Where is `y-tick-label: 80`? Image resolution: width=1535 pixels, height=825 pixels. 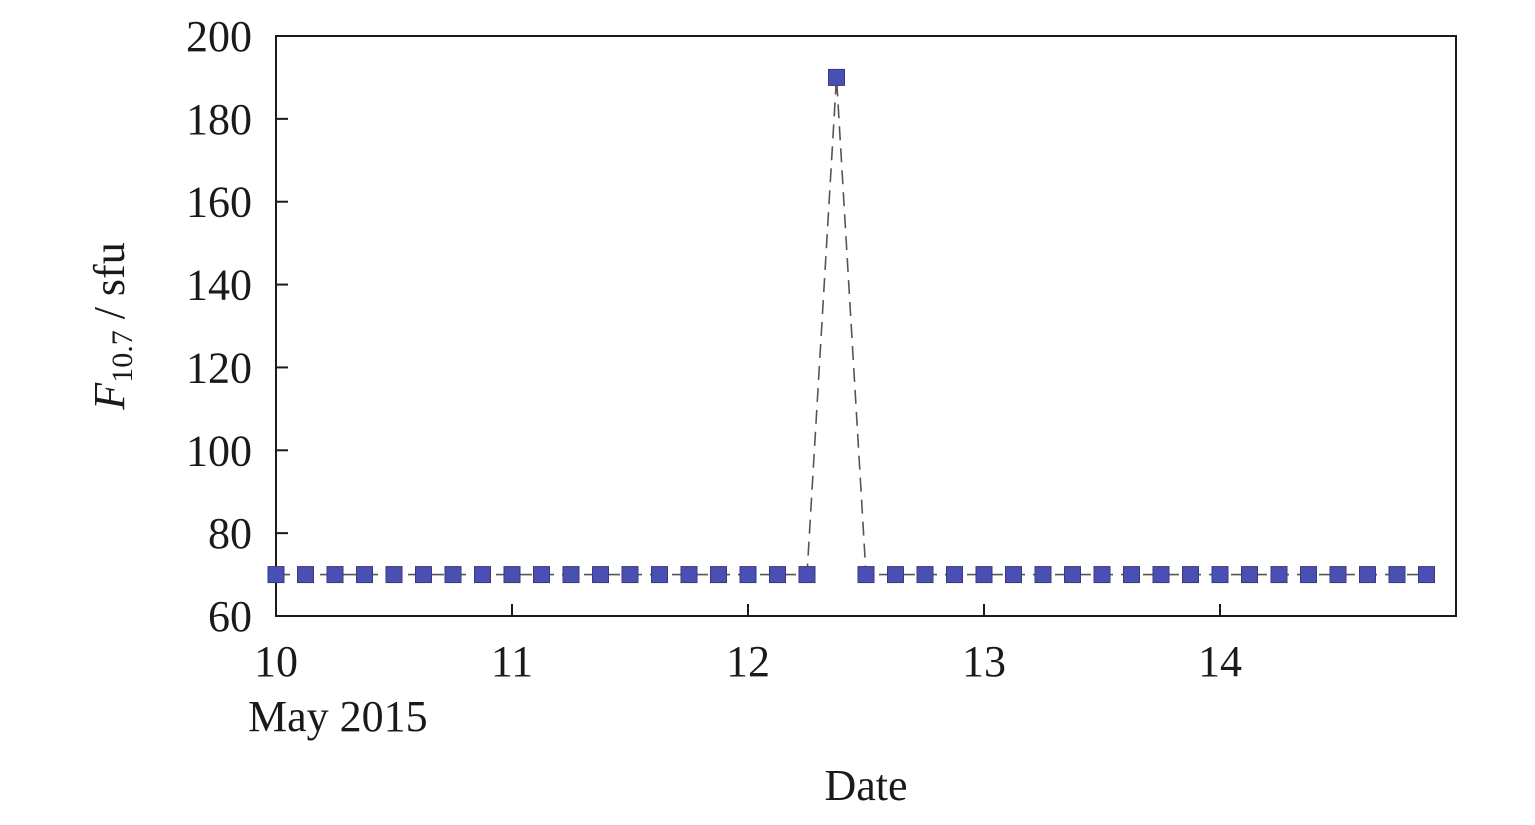
y-tick-label: 80 is located at coordinates (230, 533).